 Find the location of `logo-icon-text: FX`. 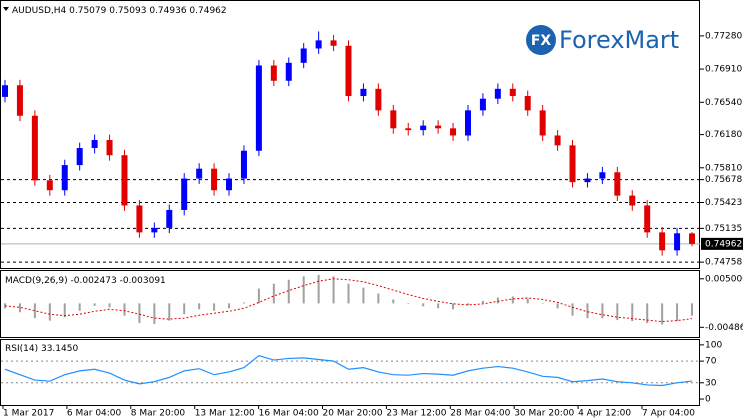

logo-icon-text: FX is located at coordinates (541, 41).